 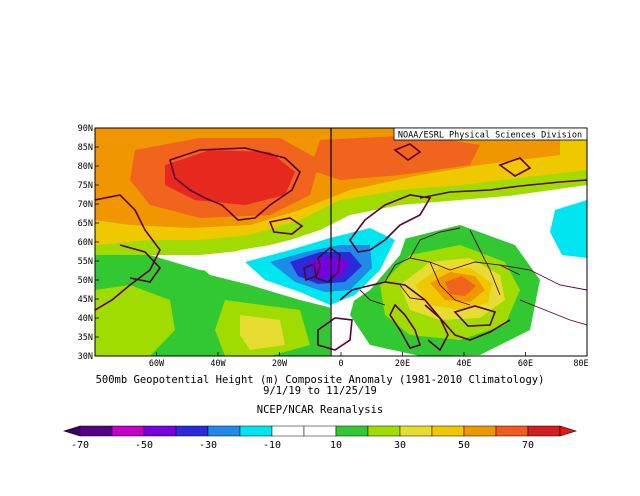 What do you see at coordinates (515, 167) in the screenshot?
I see `novaya-coast` at bounding box center [515, 167].